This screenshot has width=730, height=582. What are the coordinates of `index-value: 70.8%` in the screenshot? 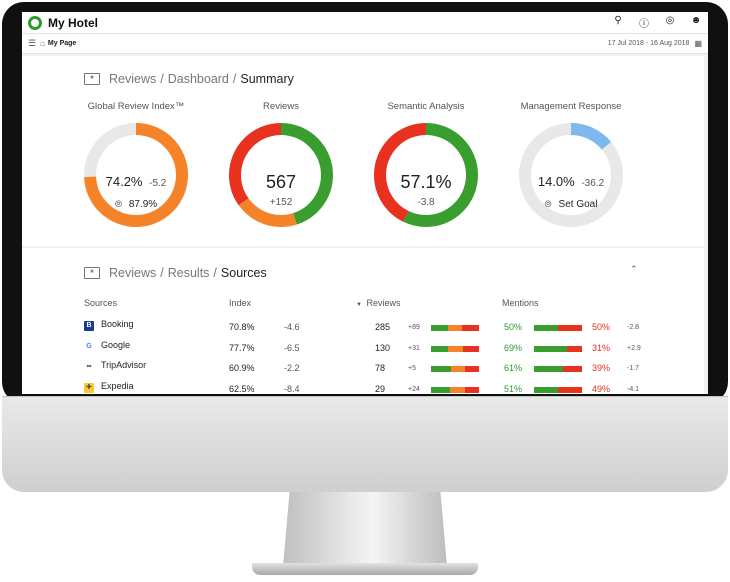 It's located at (242, 327).